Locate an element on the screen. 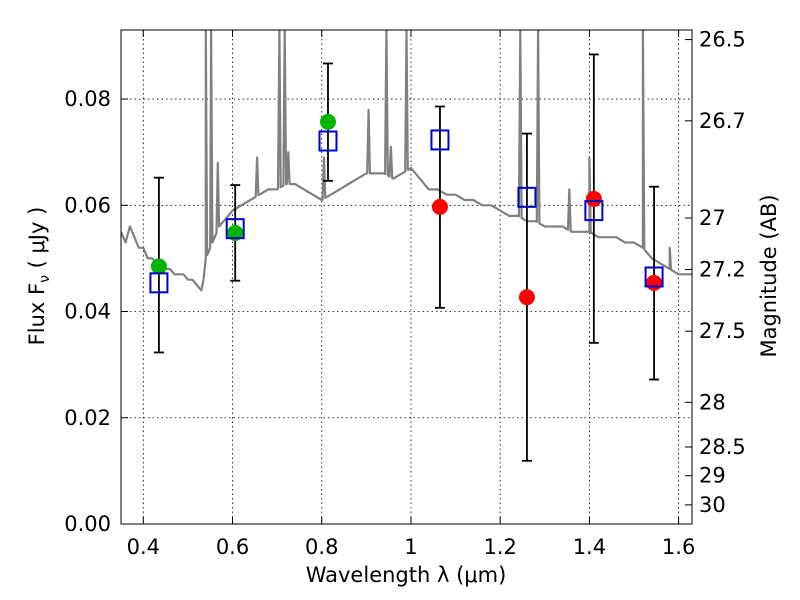 Image resolution: width=800 pixels, height=600 pixels. y-axis-label-unit: ( μJy ) is located at coordinates (37, 241).